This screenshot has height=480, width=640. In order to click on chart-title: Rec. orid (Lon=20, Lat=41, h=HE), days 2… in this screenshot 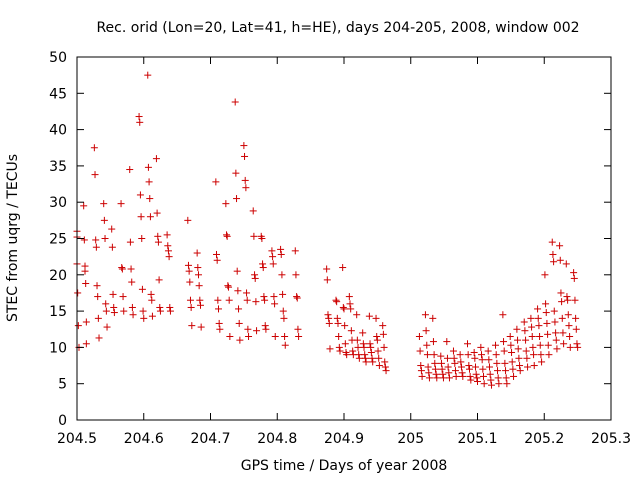, I will do `click(337, 28)`.